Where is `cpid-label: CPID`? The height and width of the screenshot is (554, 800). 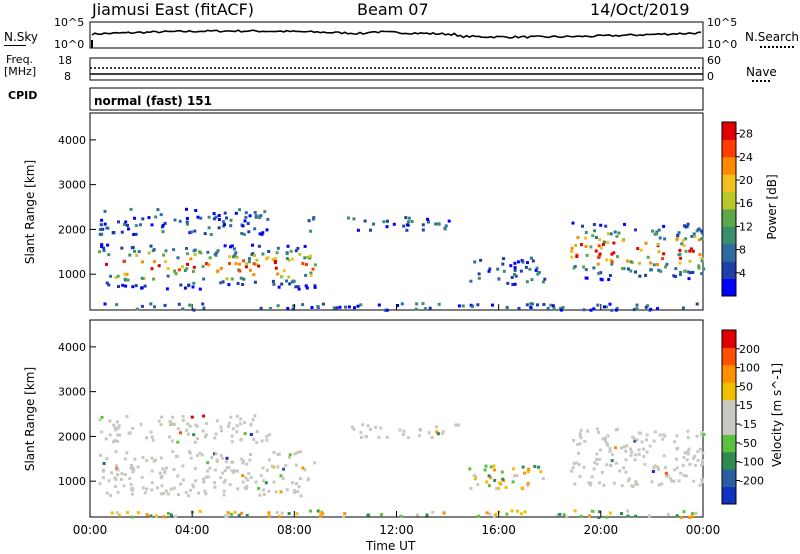 cpid-label: CPID is located at coordinates (23, 95).